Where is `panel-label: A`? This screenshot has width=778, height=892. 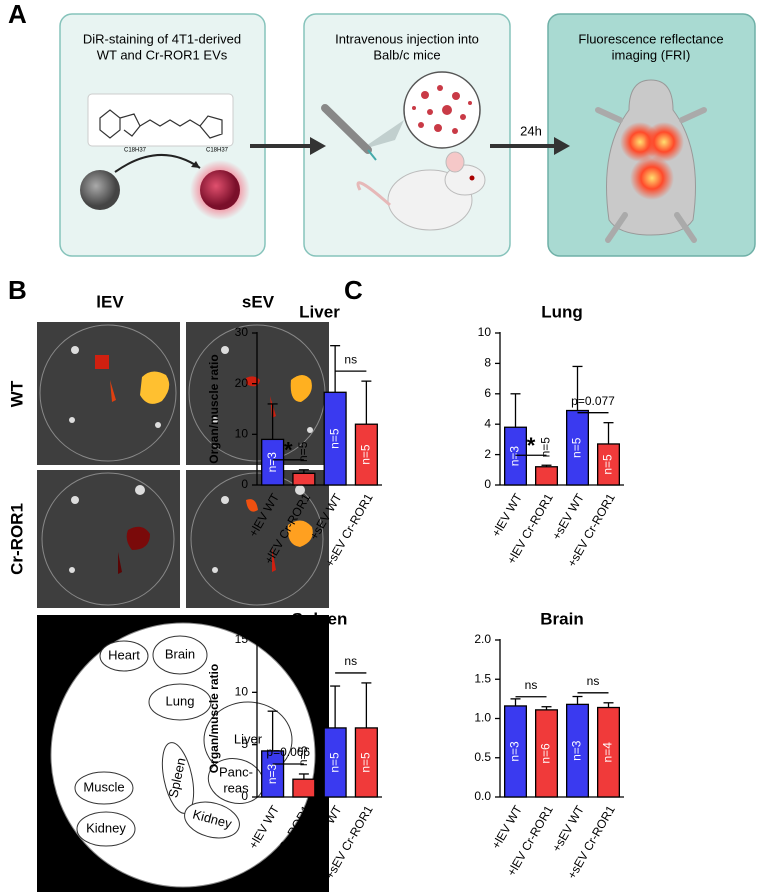 panel-label: A is located at coordinates (17, 14).